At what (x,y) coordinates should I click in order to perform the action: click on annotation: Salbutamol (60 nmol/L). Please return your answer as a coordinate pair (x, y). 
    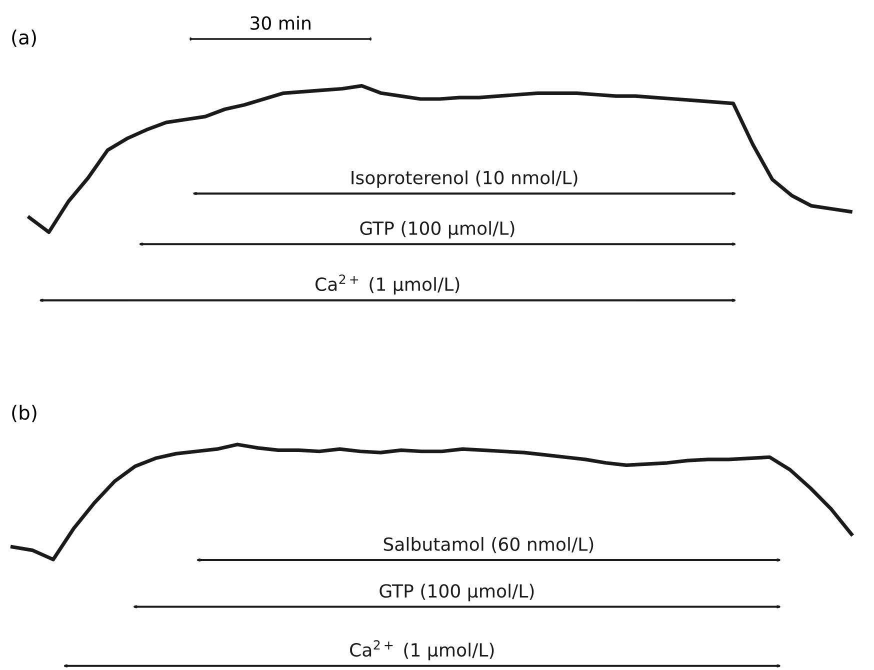
    Looking at the image, I should click on (489, 545).